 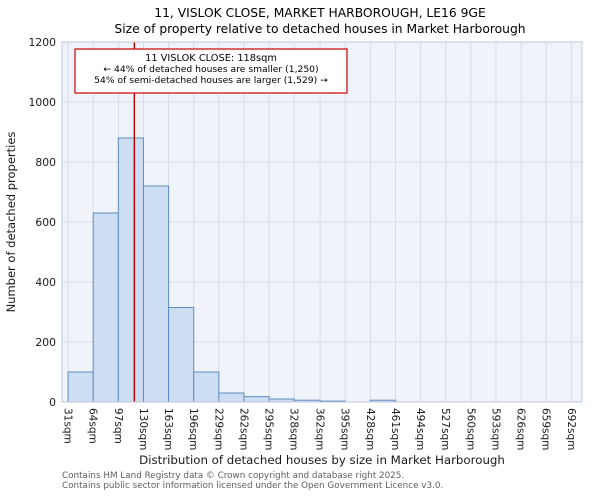 What do you see at coordinates (470, 429) in the screenshot?
I see `x-tick-label: 560sqm` at bounding box center [470, 429].